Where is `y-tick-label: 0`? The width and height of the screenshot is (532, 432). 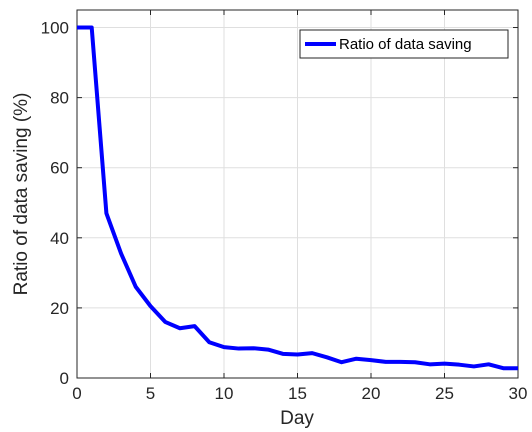
y-tick-label: 0 is located at coordinates (64, 378).